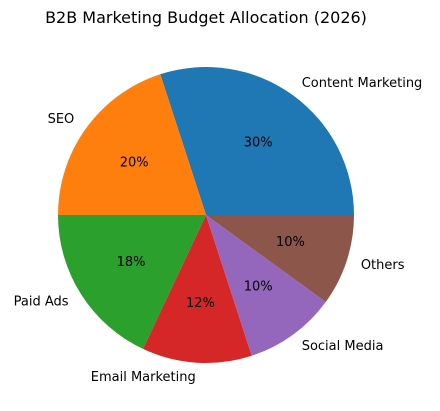 The width and height of the screenshot is (440, 411). What do you see at coordinates (131, 262) in the screenshot?
I see `pie-percent-label: 18%` at bounding box center [131, 262].